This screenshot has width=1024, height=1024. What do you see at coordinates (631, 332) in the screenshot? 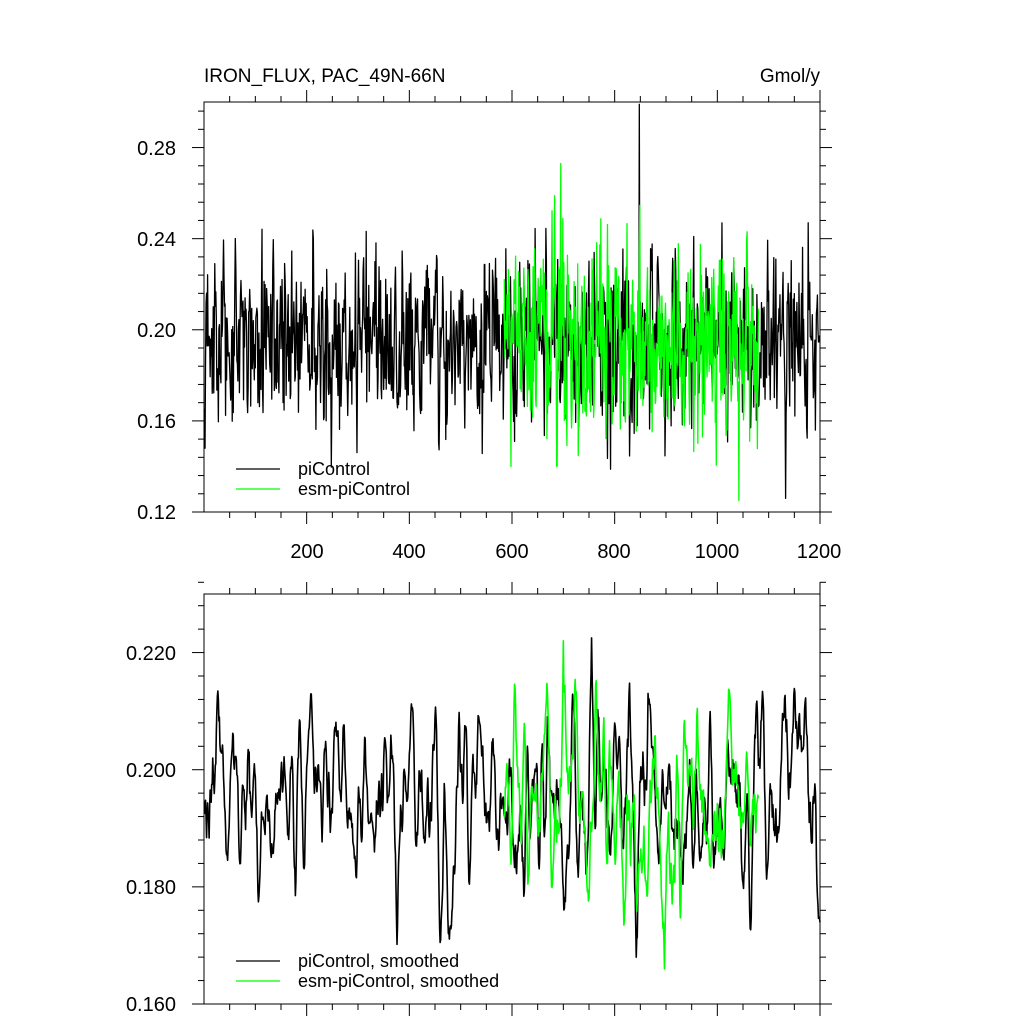
I see `top-series-line-esm-picontrol` at bounding box center [631, 332].